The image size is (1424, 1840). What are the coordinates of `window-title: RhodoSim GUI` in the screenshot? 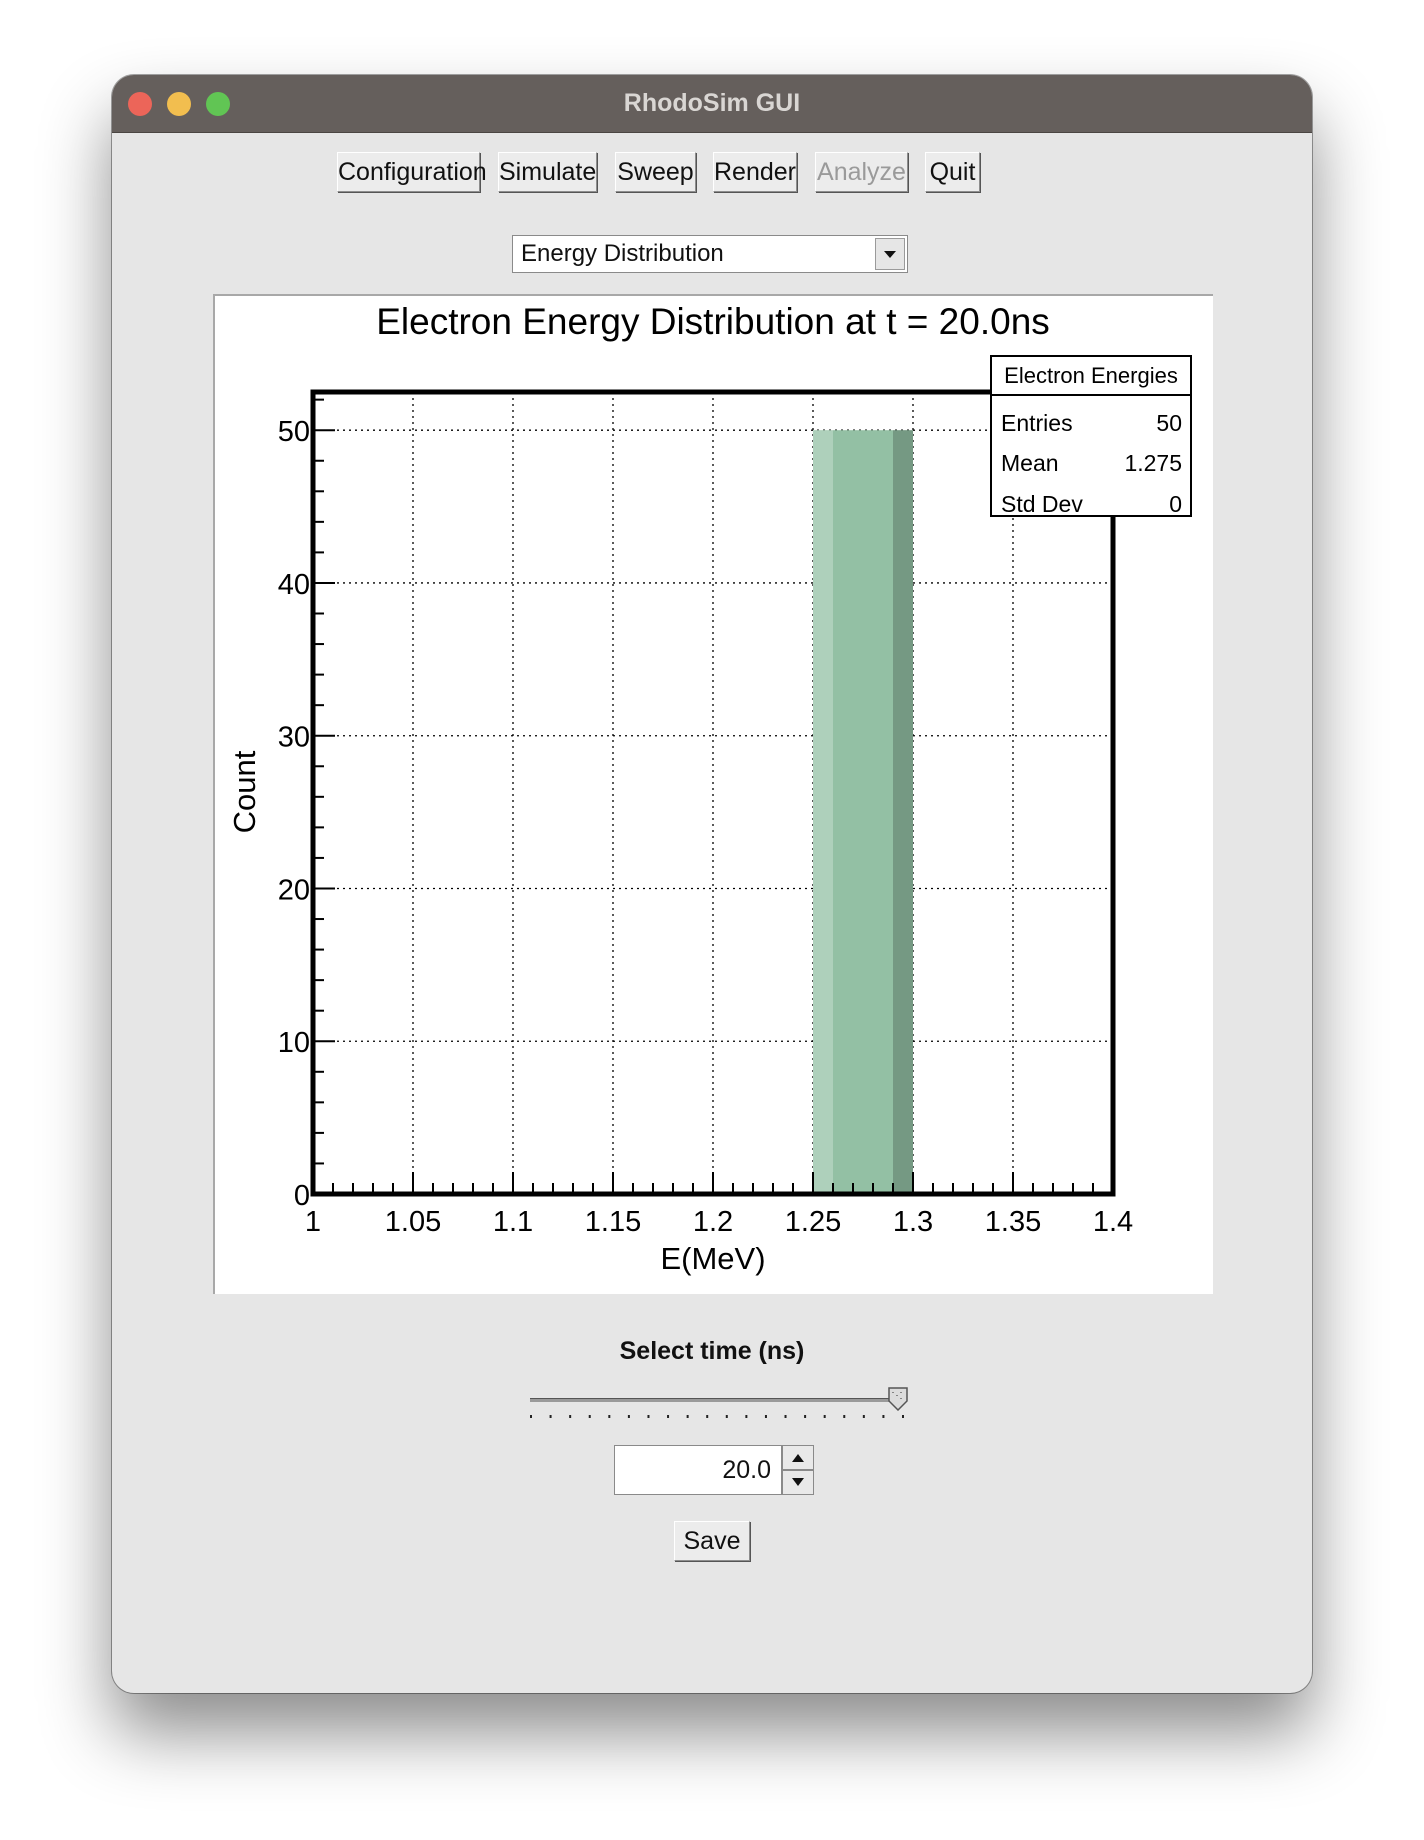 It's located at (712, 103).